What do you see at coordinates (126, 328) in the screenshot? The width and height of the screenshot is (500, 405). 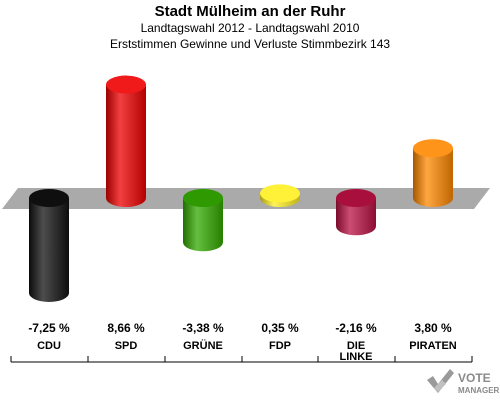 I see `value-label: 8,66 %` at bounding box center [126, 328].